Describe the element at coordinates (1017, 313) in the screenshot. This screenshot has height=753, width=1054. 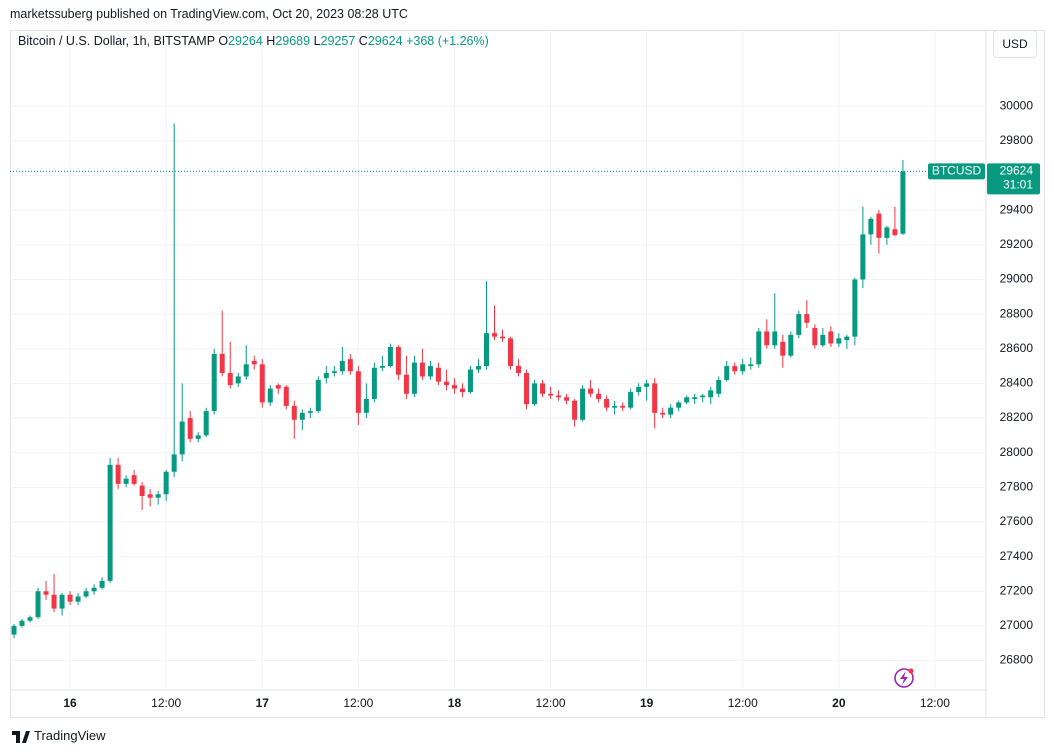
I see `y-tick-label: 28800` at that location.